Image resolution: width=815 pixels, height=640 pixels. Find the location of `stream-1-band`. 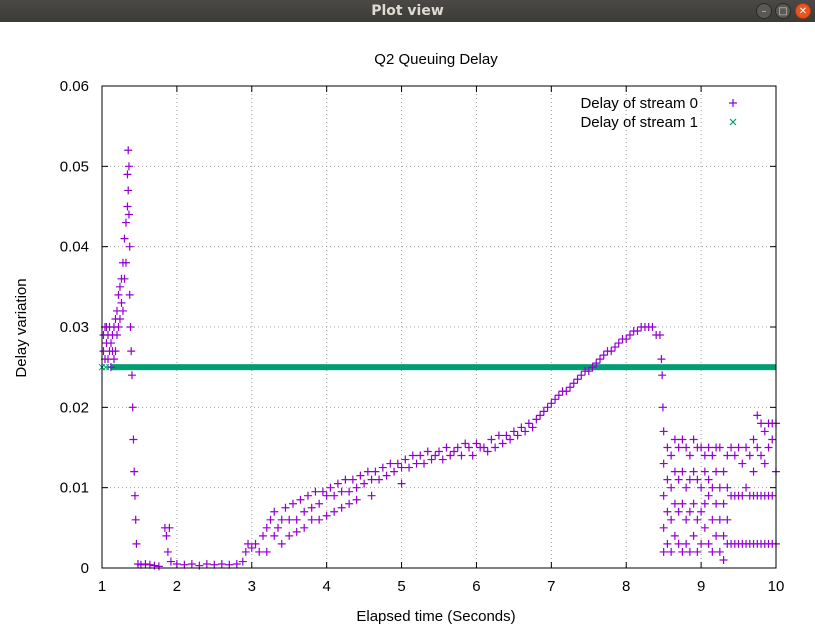

stream-1-band is located at coordinates (444, 367).